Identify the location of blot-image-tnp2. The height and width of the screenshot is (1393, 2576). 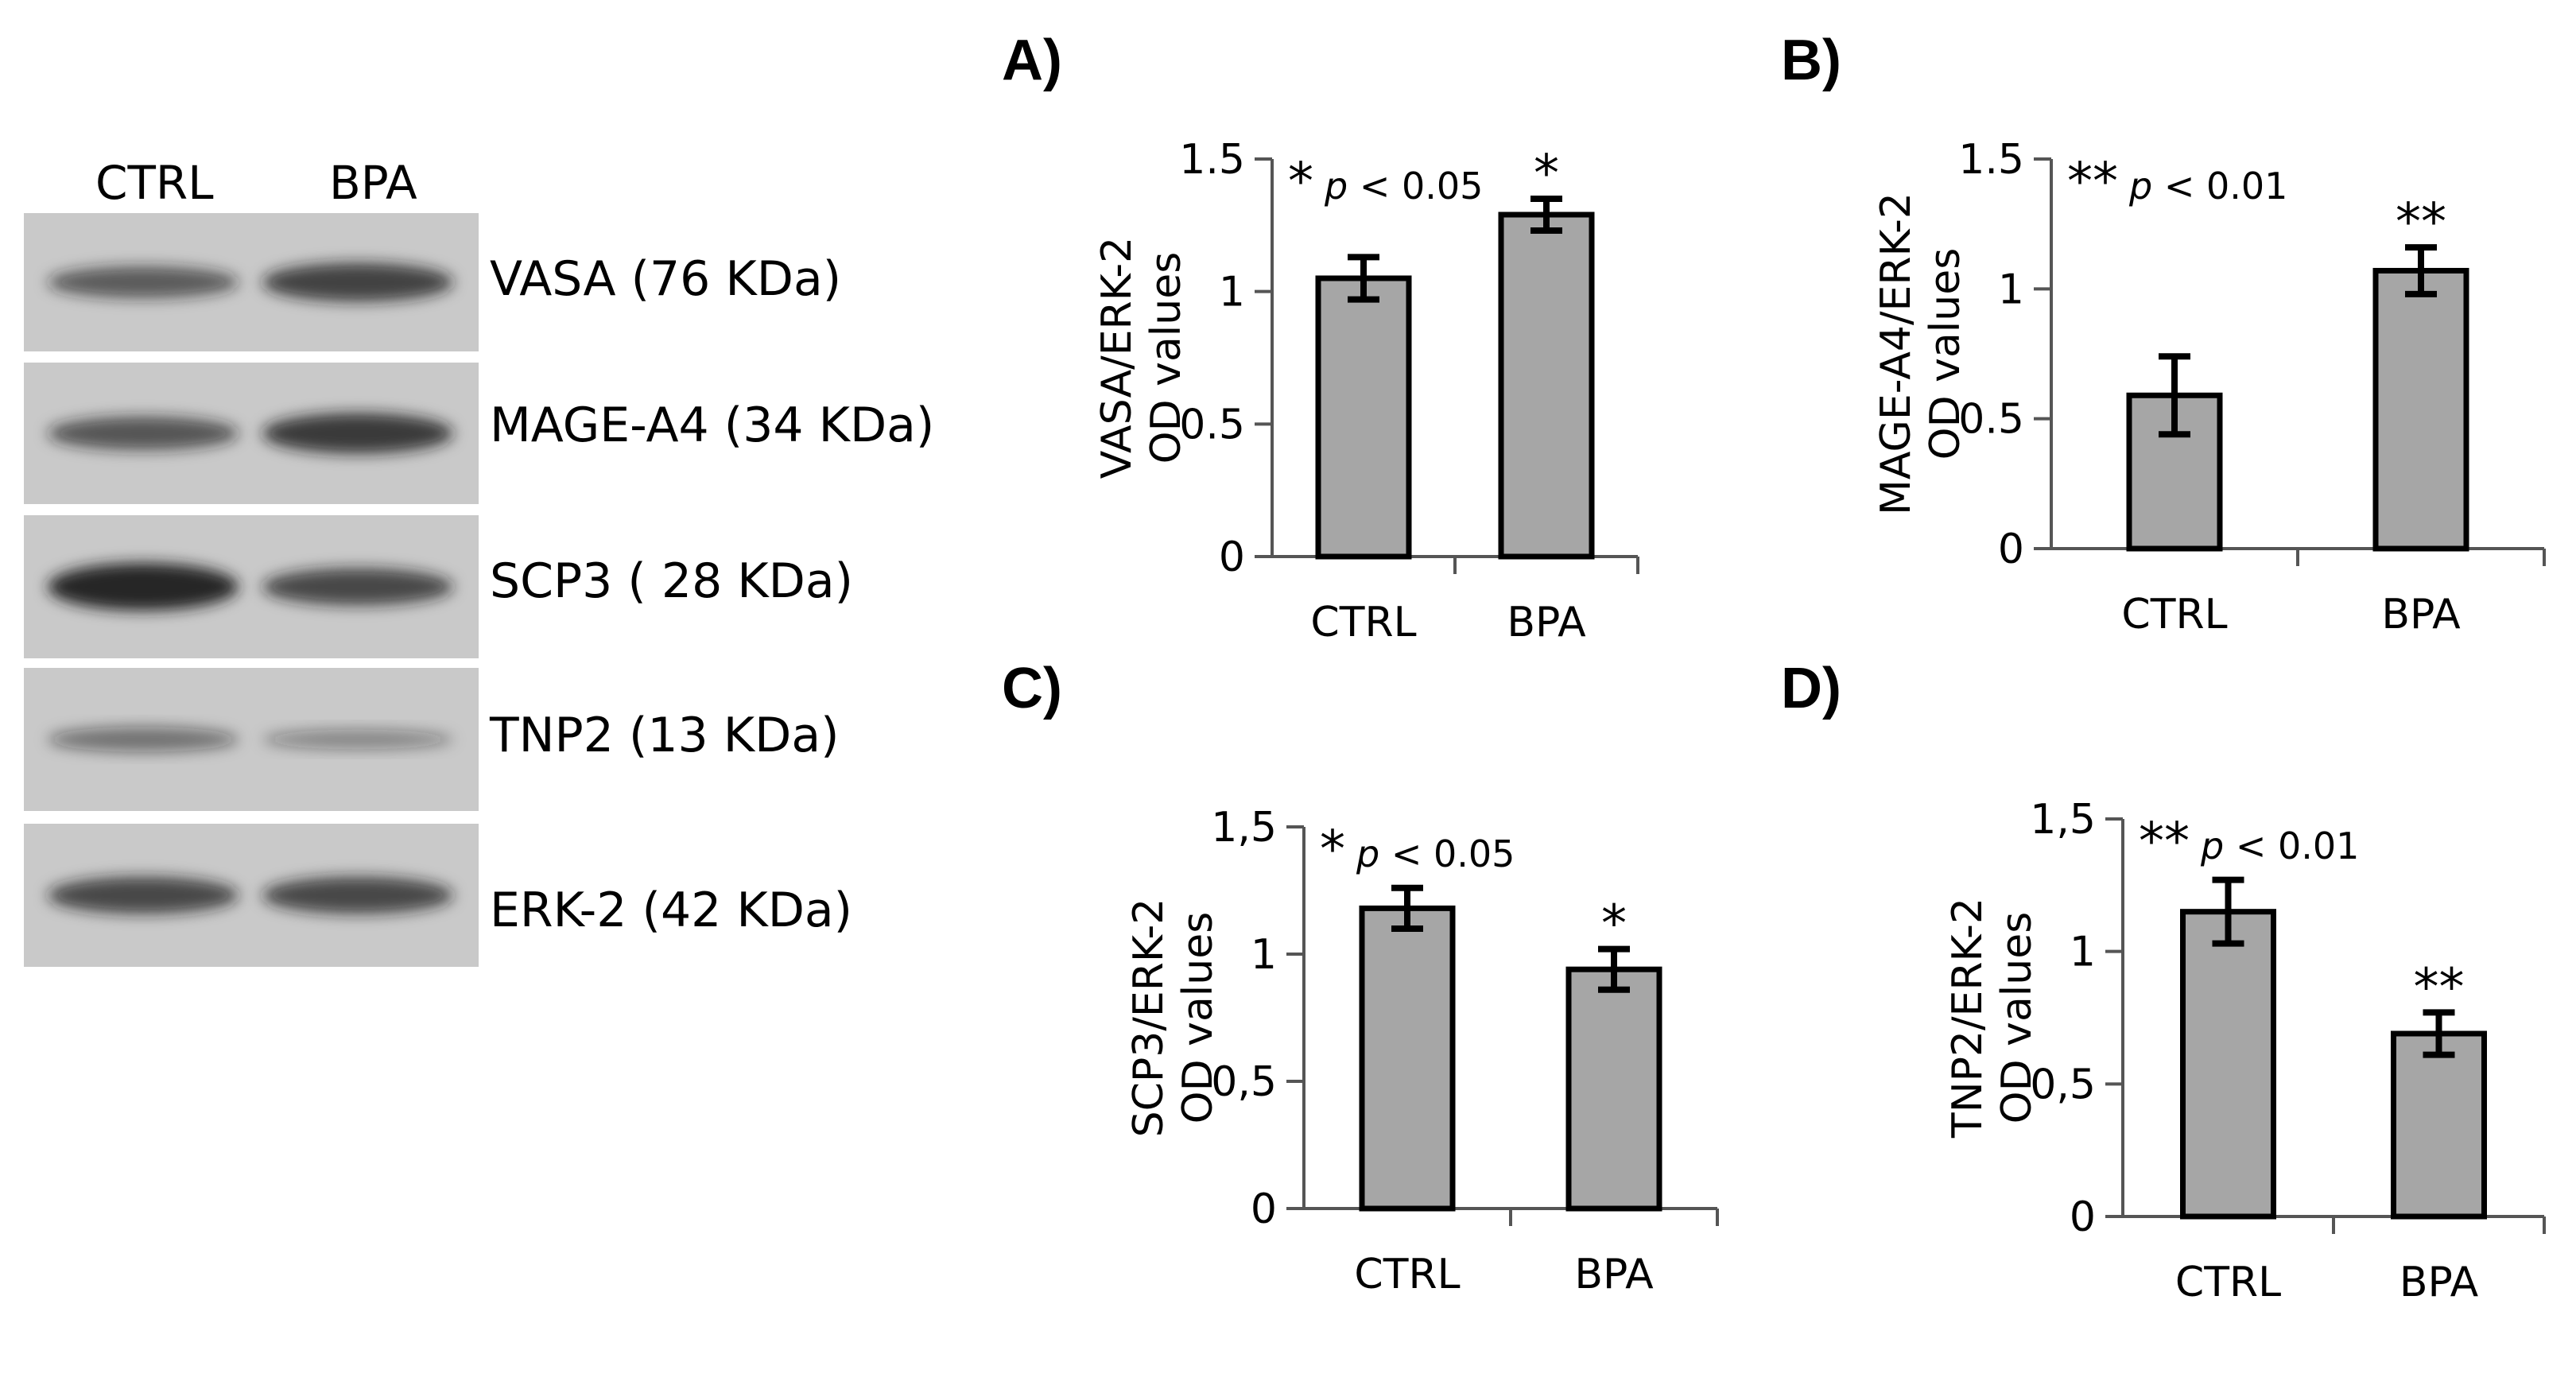
(251, 739).